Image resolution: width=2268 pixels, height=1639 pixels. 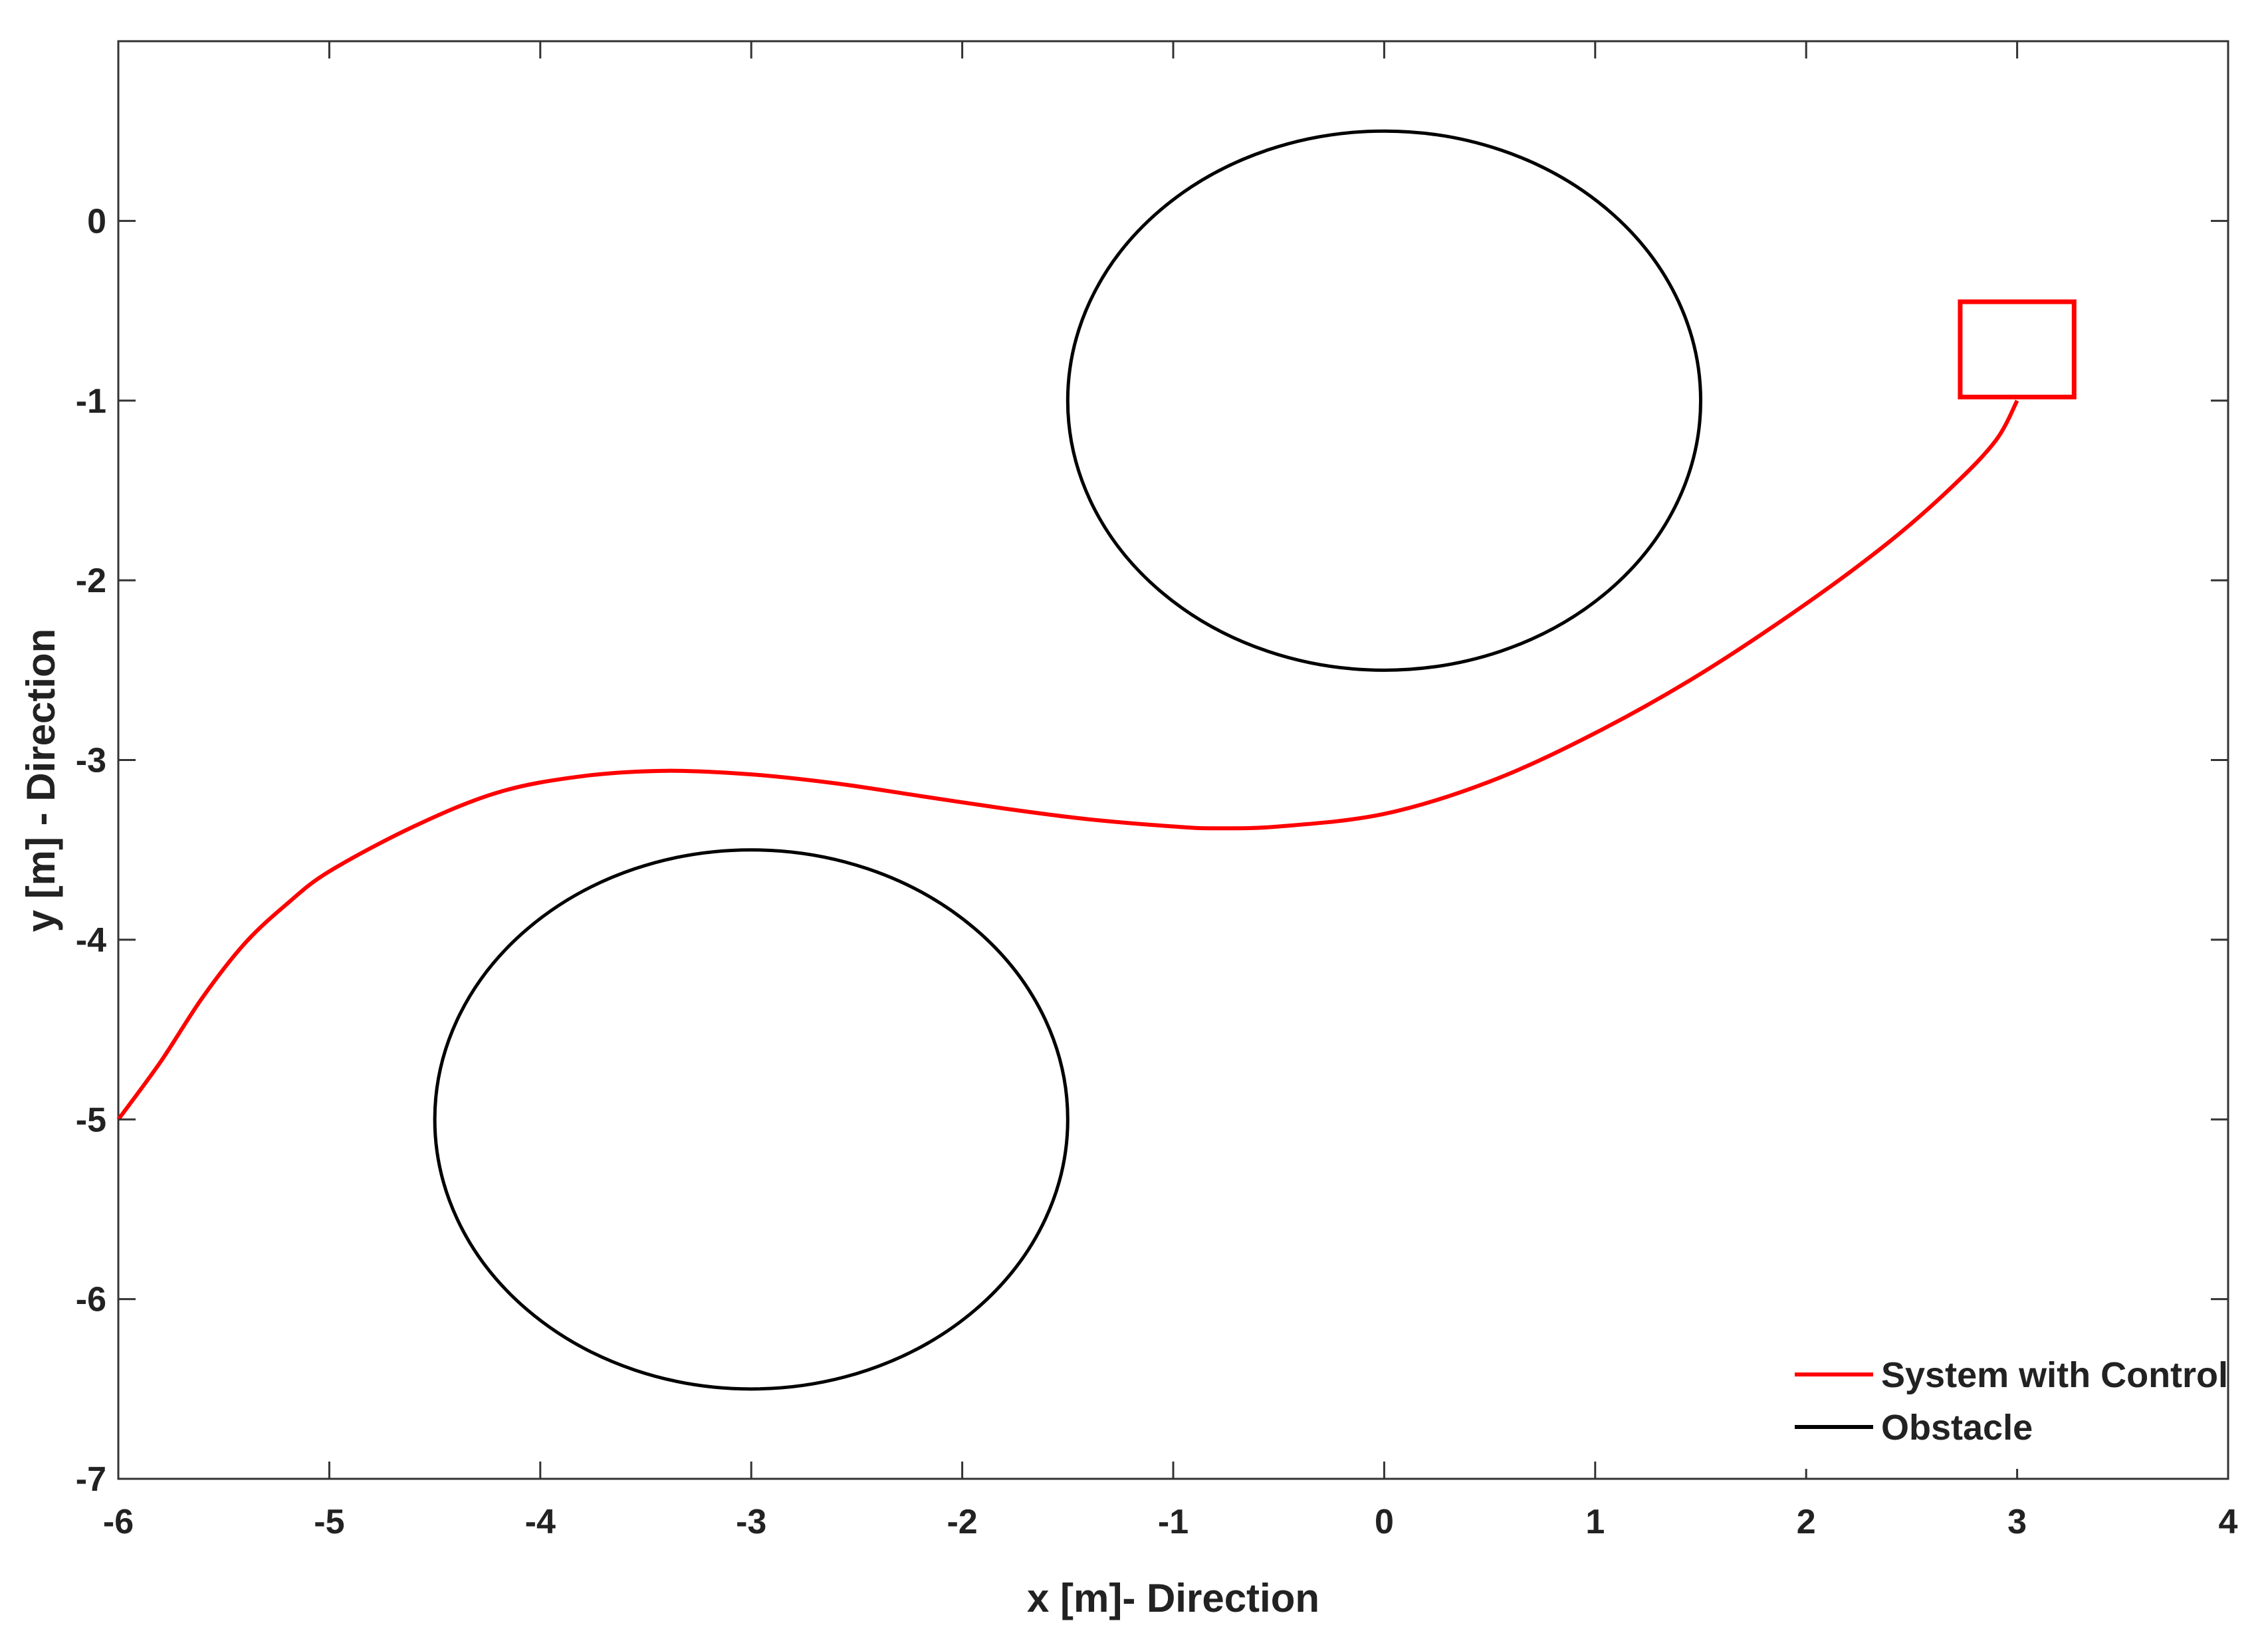 I want to click on y-tick-label: -4, so click(x=91, y=941).